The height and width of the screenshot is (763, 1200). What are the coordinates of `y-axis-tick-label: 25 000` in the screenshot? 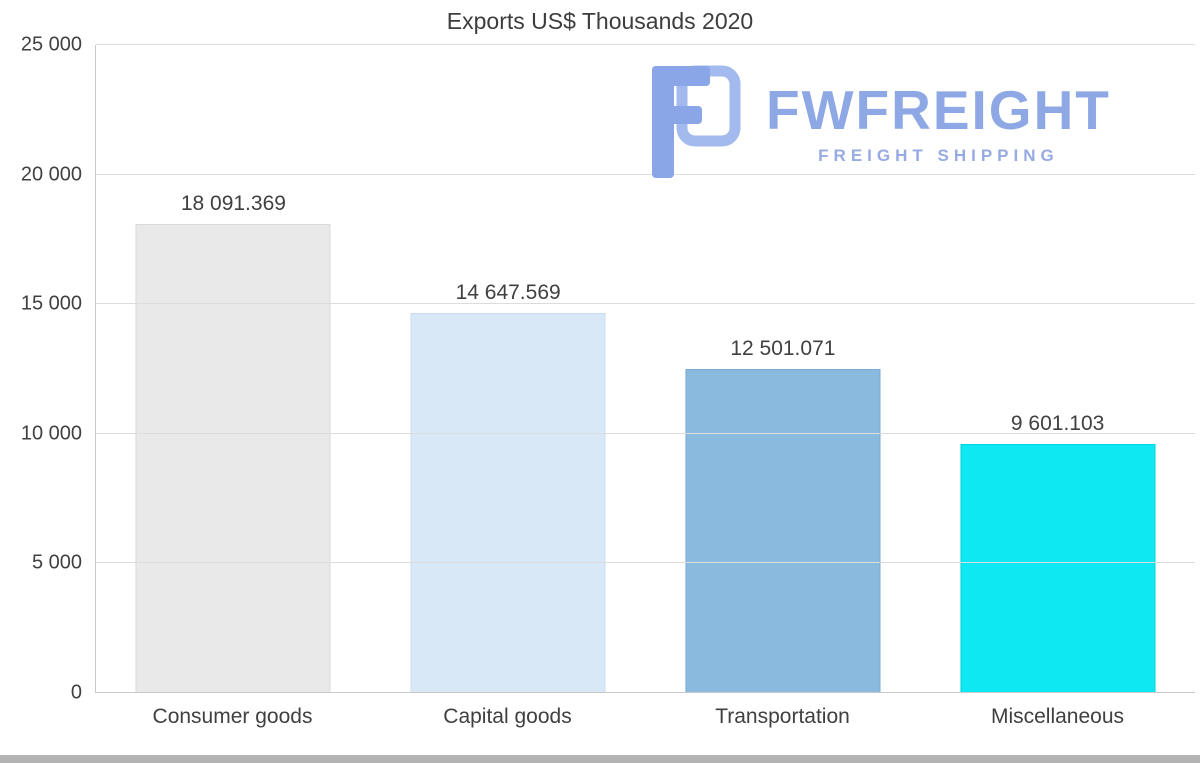 It's located at (51, 44).